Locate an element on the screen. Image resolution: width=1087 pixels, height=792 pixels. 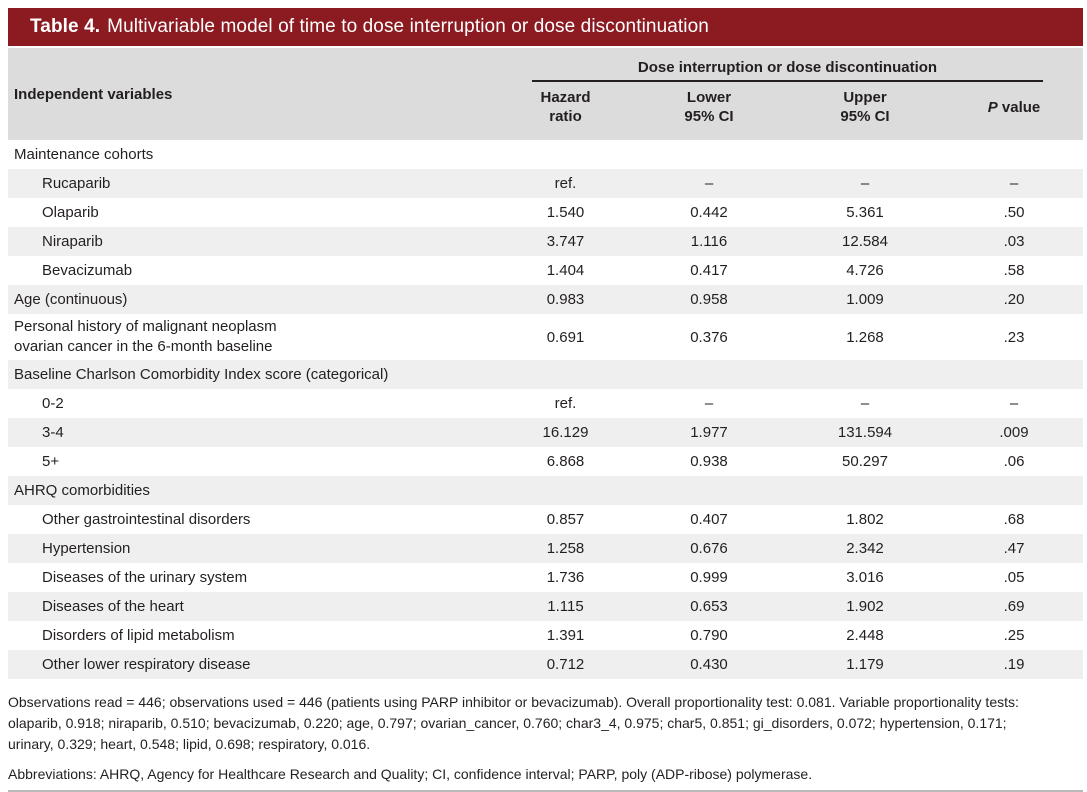
lower-line2: 95% CI is located at coordinates (709, 116).